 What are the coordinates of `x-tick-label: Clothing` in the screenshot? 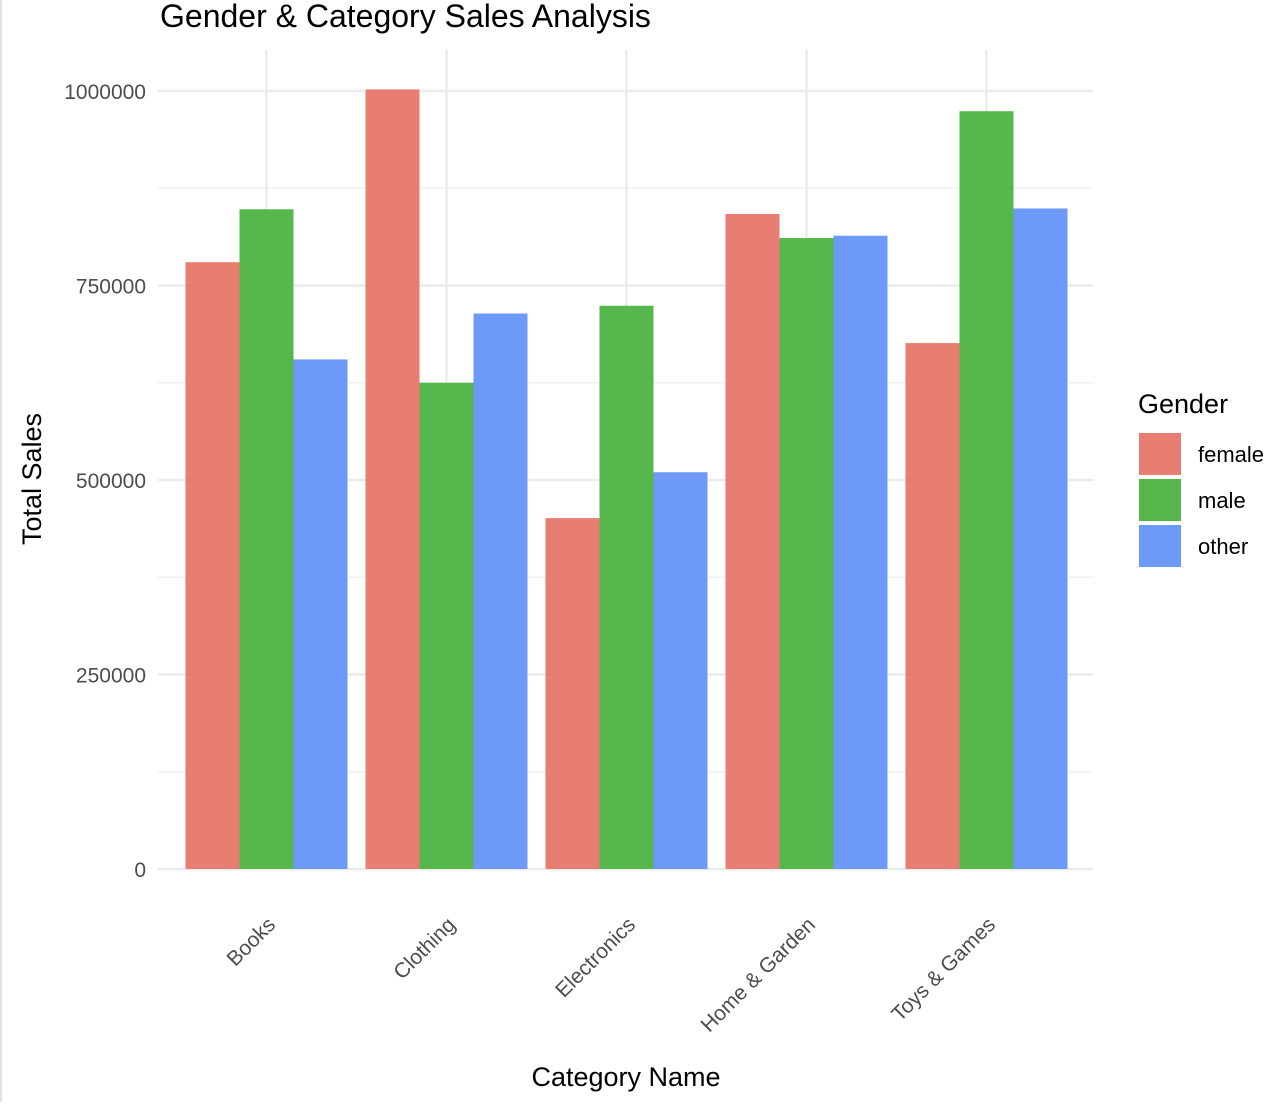 It's located at (424, 948).